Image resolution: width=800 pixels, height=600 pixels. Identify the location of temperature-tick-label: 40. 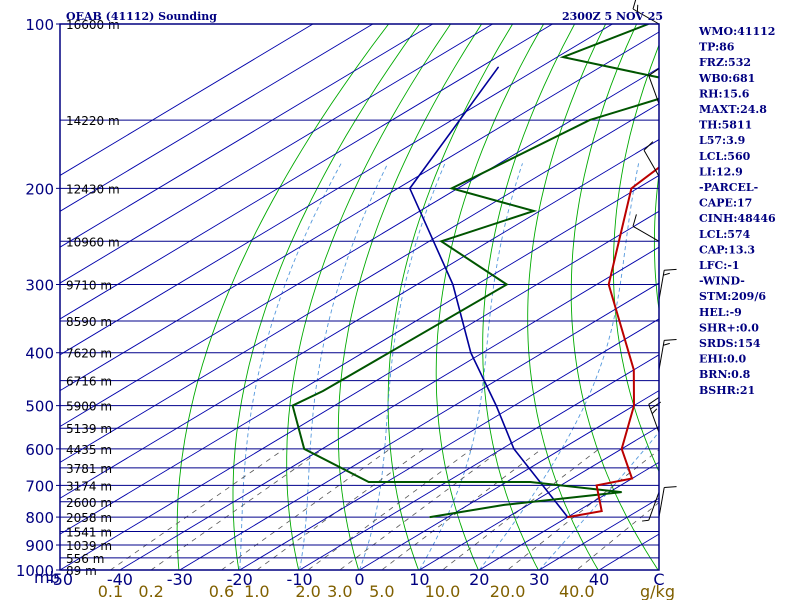
(599, 579).